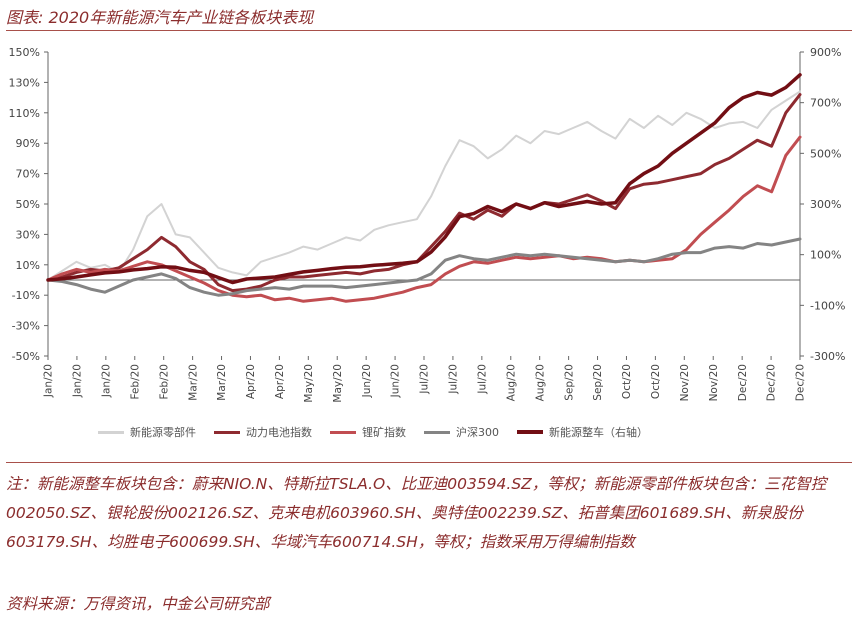  Describe the element at coordinates (477, 432) in the screenshot. I see `legend-label: 沪深300` at that location.